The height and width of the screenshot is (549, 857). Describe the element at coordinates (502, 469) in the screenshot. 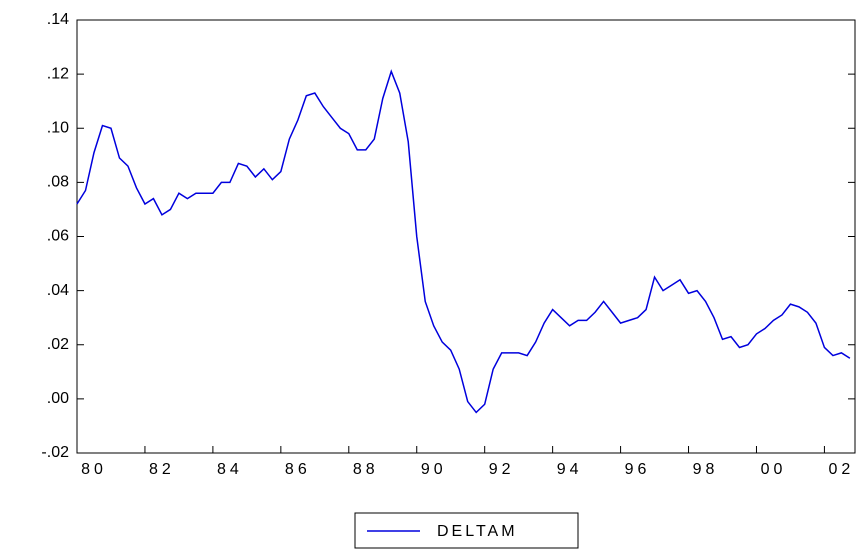

I see `x-tick-label: 92` at that location.